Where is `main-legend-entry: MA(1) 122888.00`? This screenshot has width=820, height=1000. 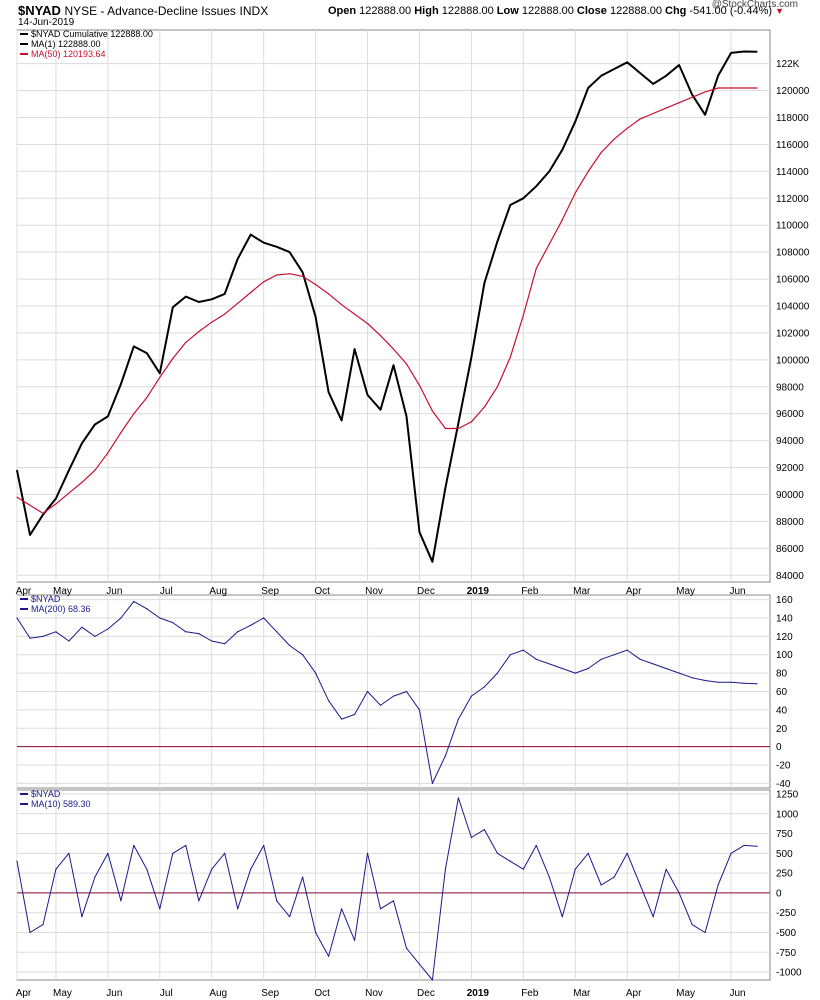 main-legend-entry: MA(1) 122888.00 is located at coordinates (66, 44).